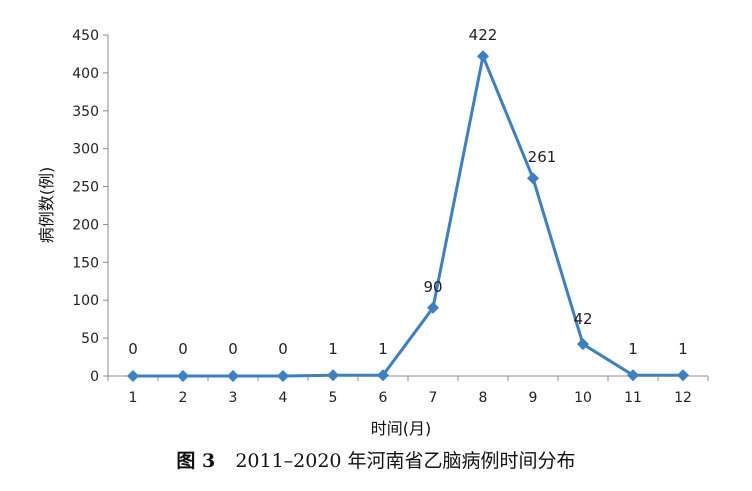  What do you see at coordinates (583, 398) in the screenshot?
I see `x-tick-label: 10` at bounding box center [583, 398].